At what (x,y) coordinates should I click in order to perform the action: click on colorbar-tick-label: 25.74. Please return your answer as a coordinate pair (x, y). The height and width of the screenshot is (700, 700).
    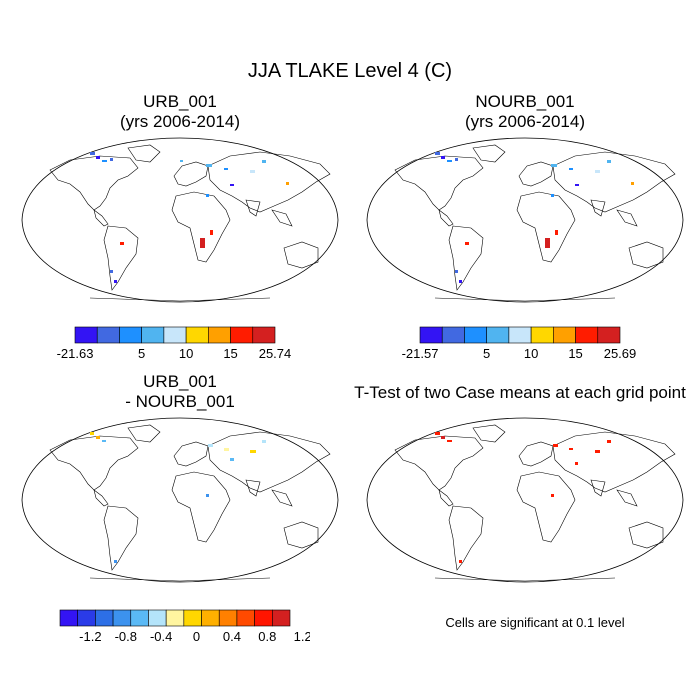
    Looking at the image, I should click on (275, 353).